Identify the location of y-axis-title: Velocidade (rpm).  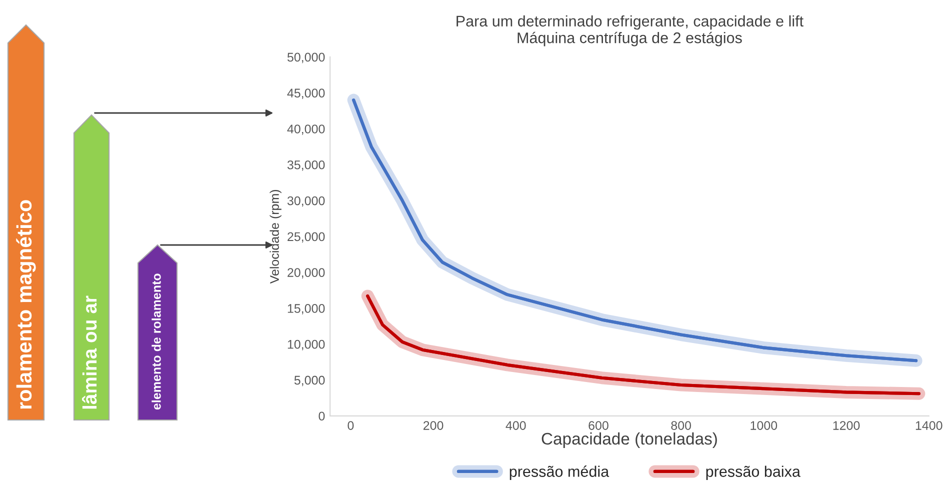
(276, 237).